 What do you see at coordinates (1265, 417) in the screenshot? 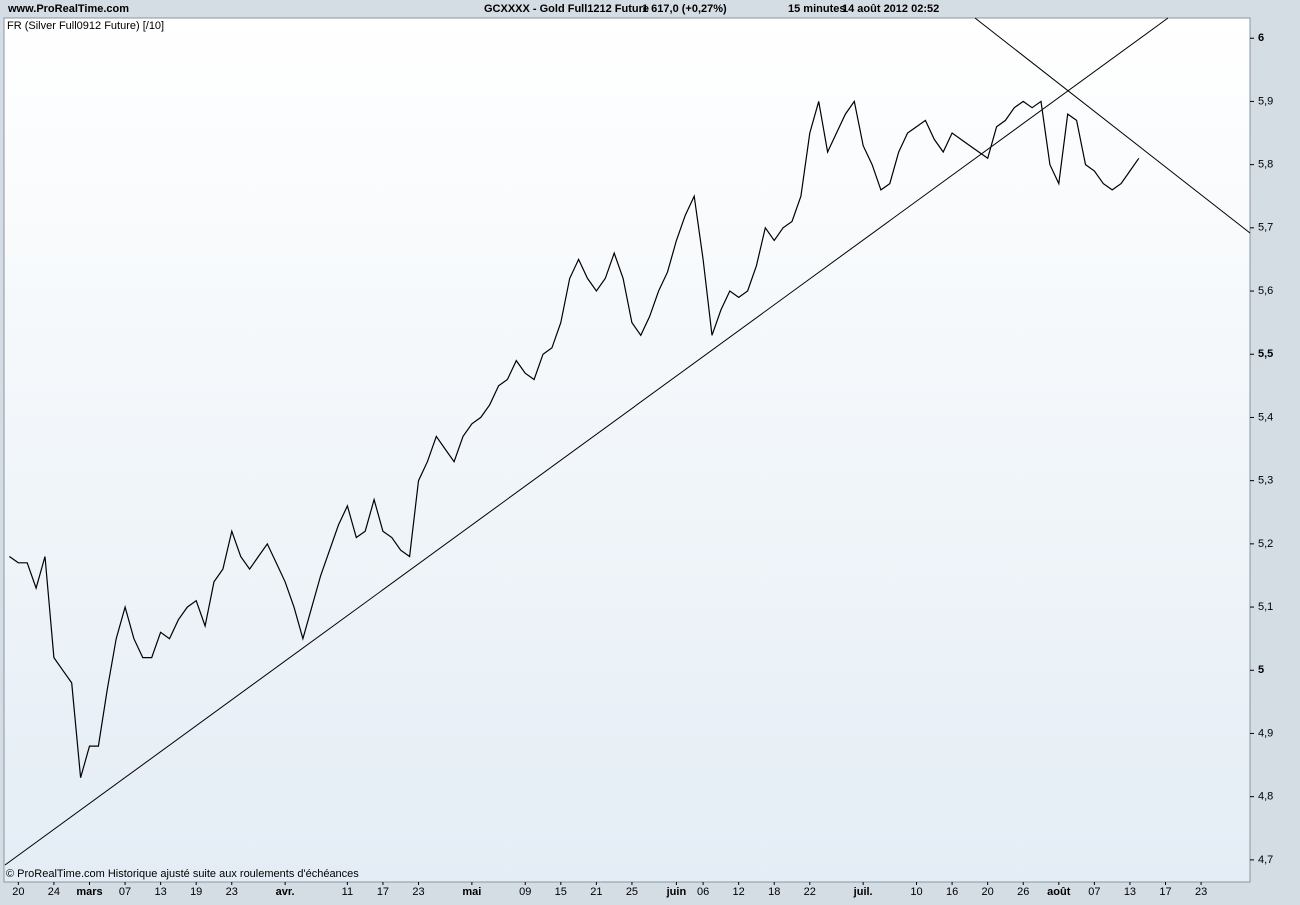
I see `y-tick-label: 5,4` at bounding box center [1265, 417].